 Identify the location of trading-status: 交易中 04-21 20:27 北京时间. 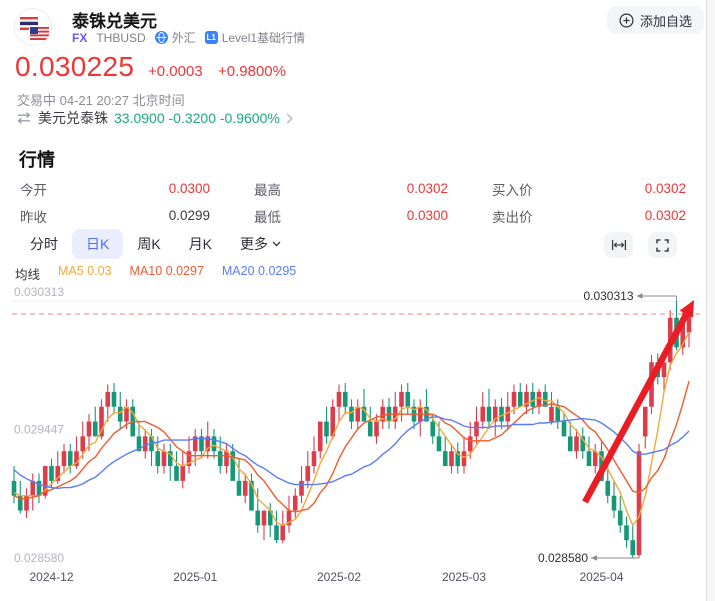
(101, 100).